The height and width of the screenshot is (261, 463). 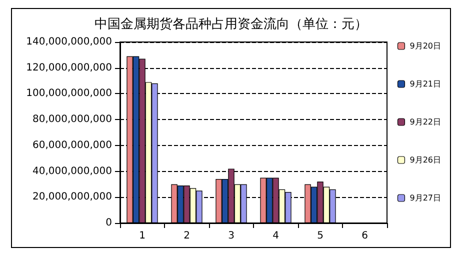 I want to click on x-tick-label: 5, so click(x=320, y=236).